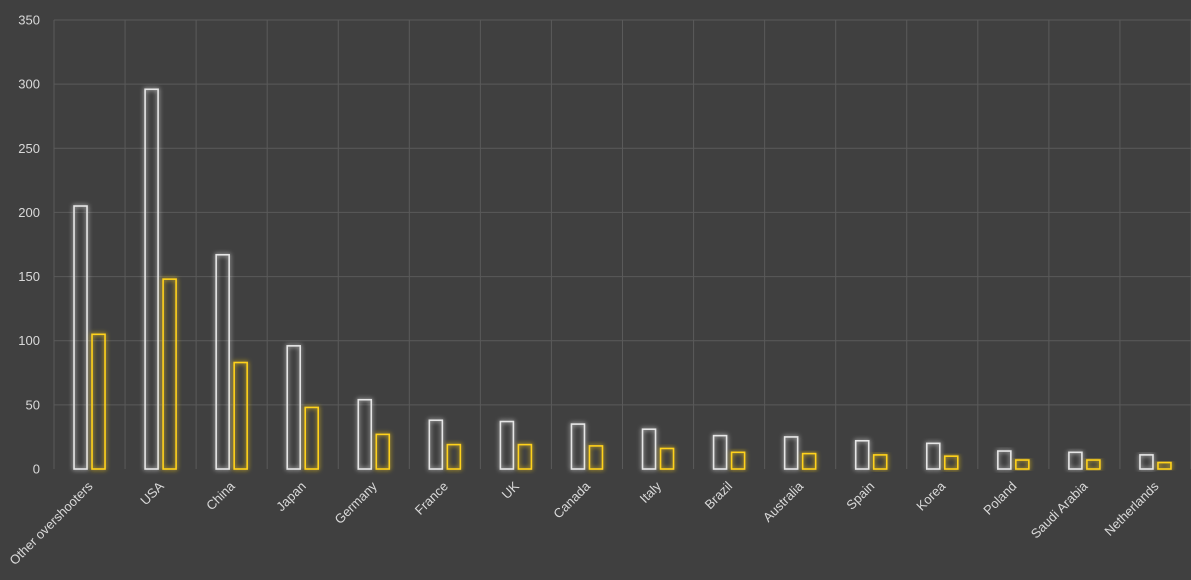 This screenshot has width=1191, height=580. What do you see at coordinates (783, 501) in the screenshot?
I see `x-tick-label: Australia` at bounding box center [783, 501].